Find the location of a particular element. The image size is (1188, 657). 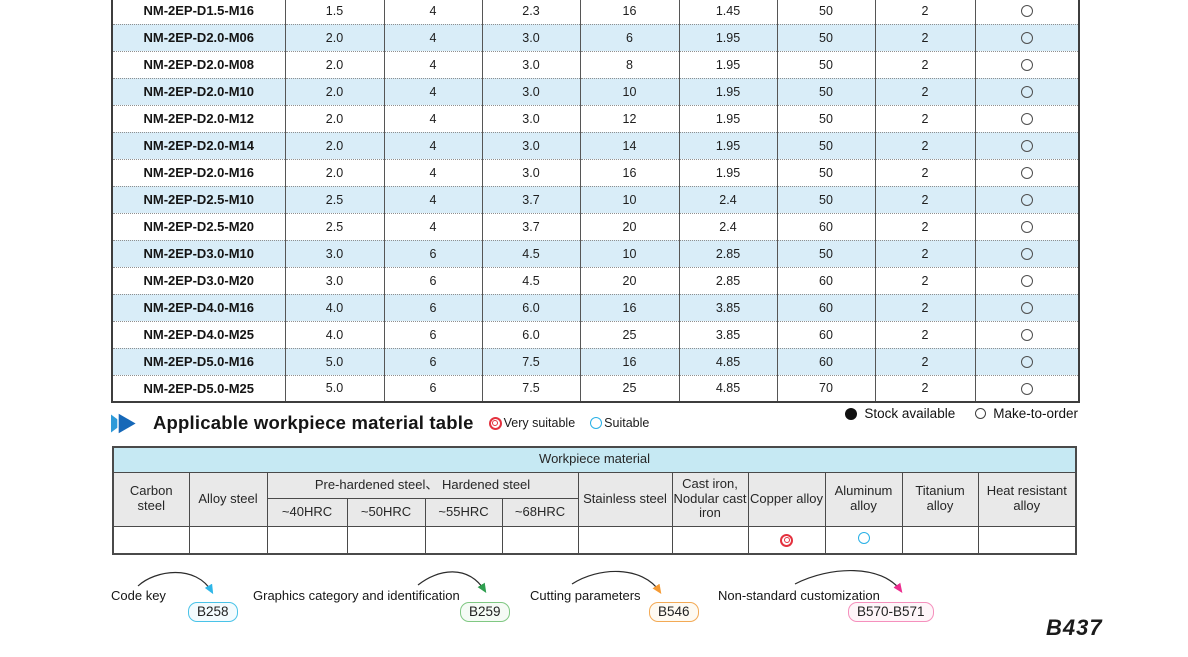

model-cell: NM-2EP-D5.0-M25 is located at coordinates (198, 388).